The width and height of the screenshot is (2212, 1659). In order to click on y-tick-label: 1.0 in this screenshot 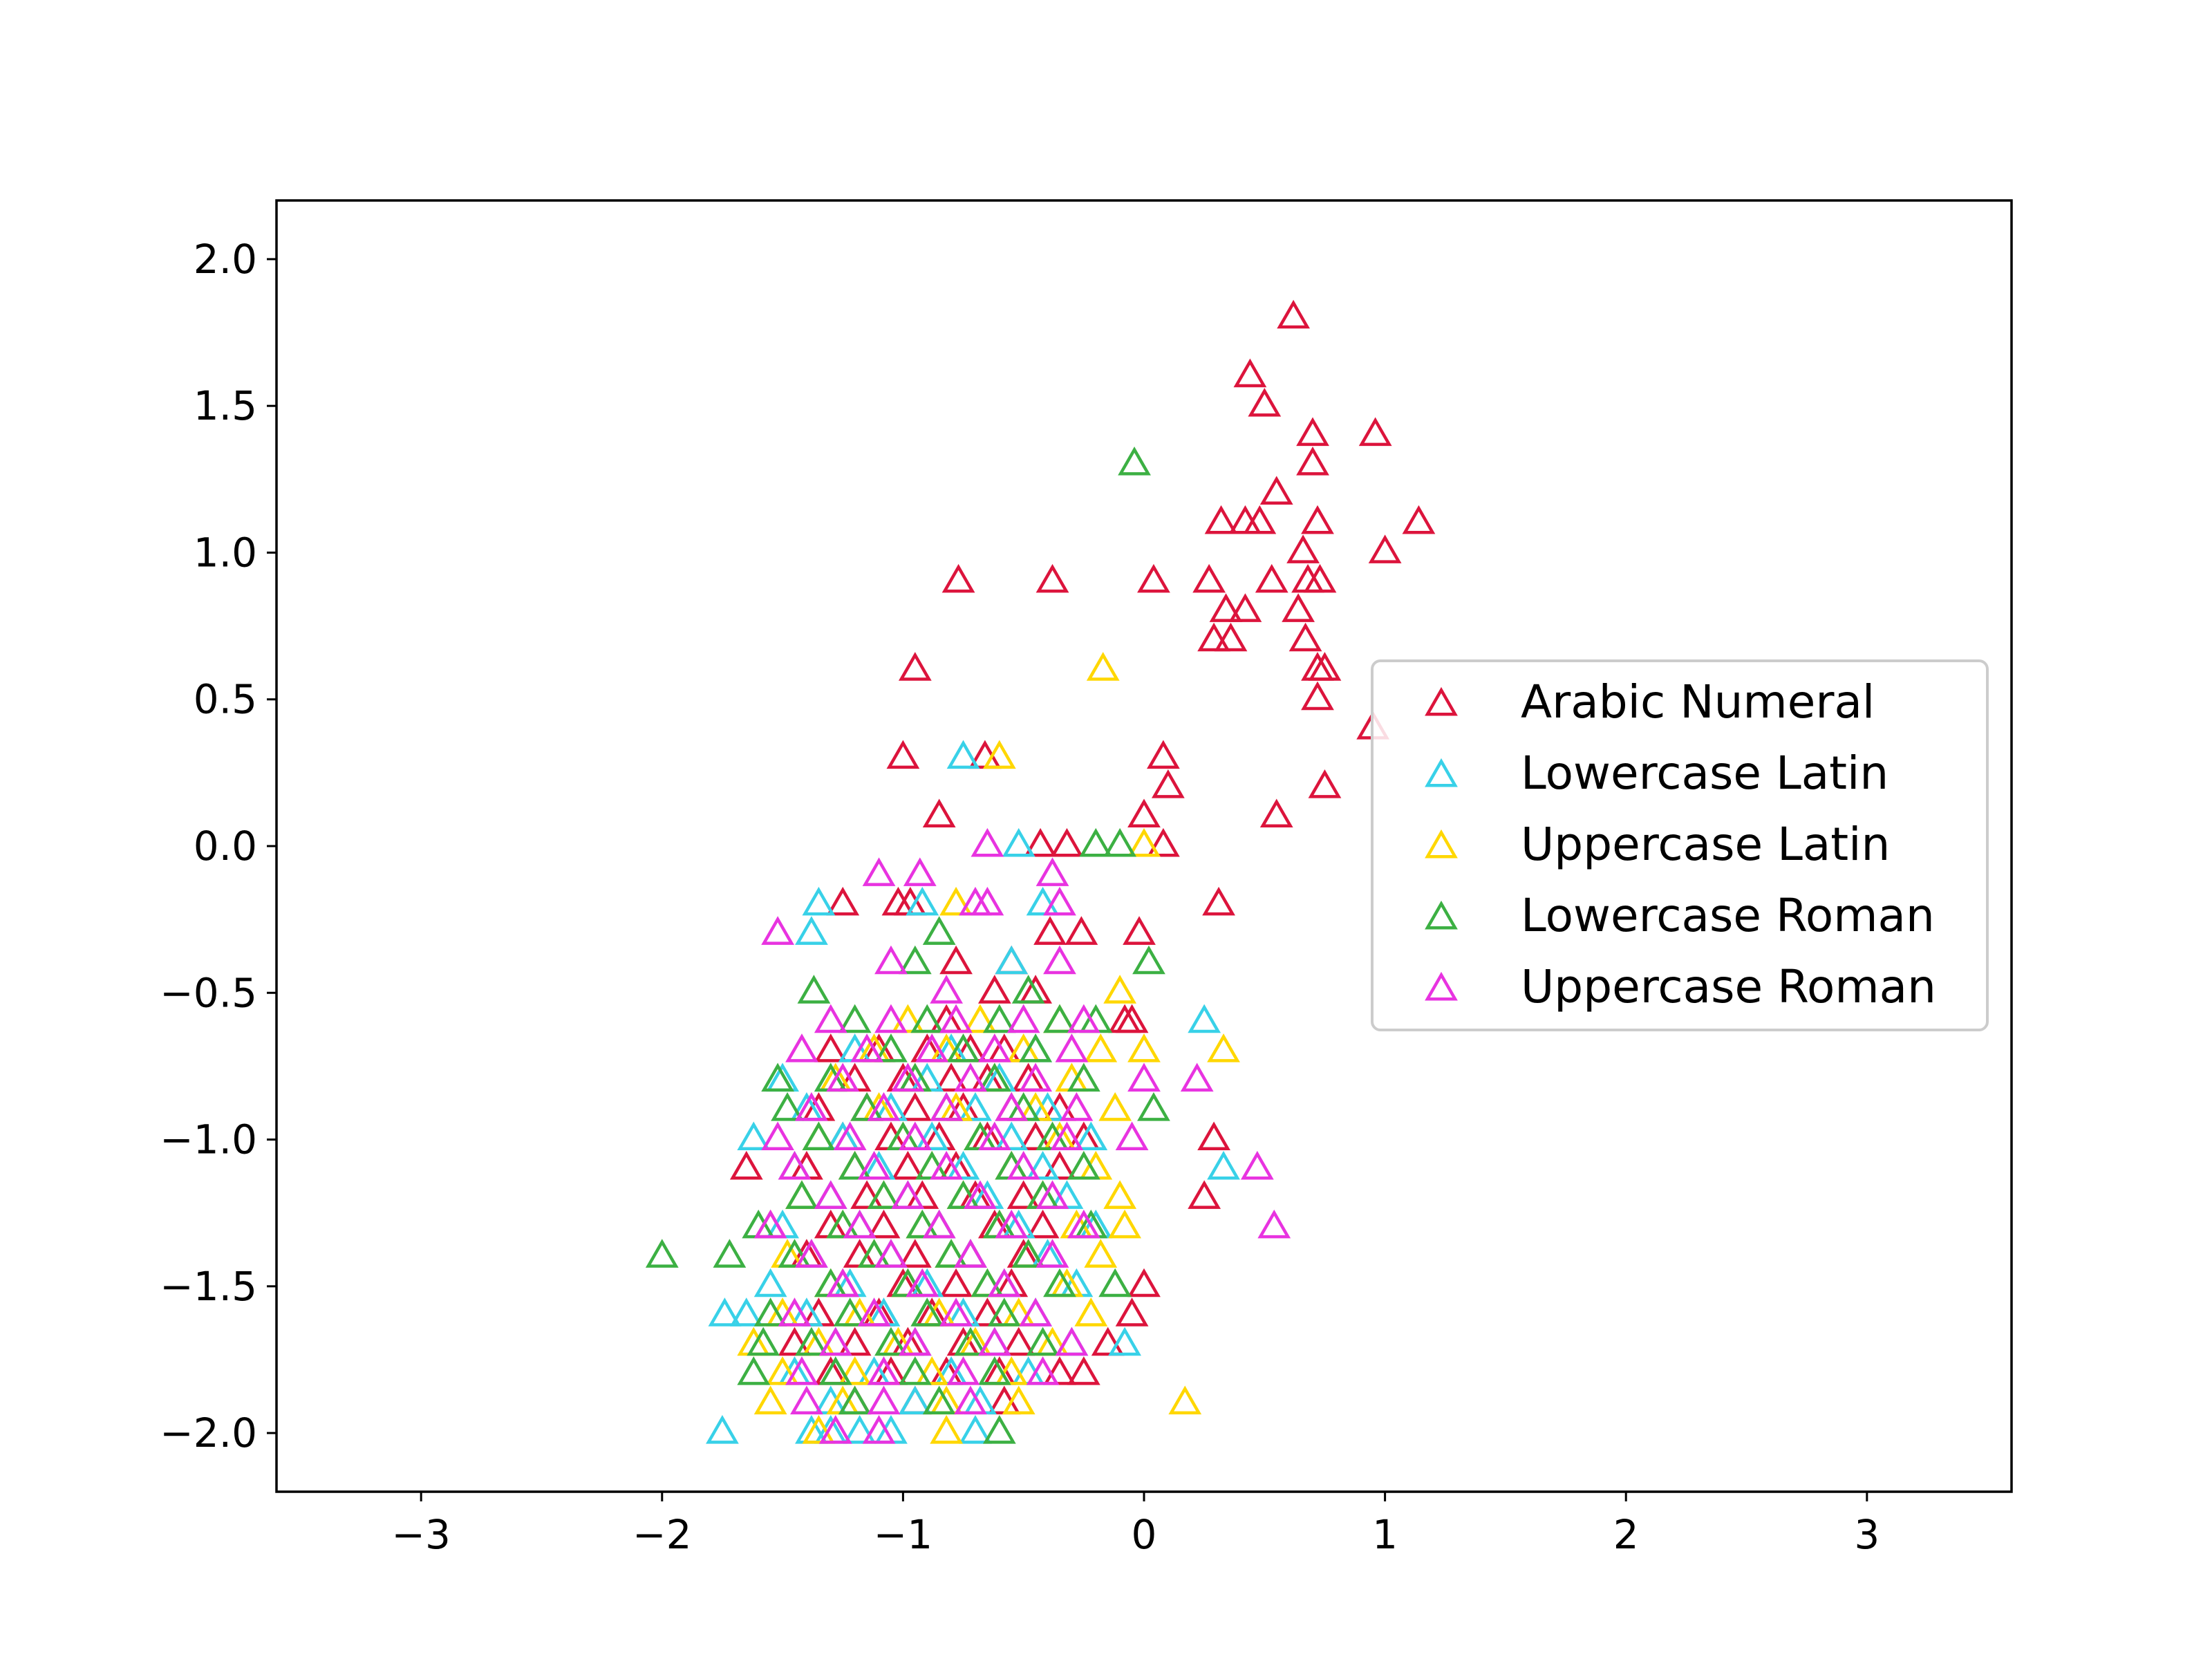, I will do `click(225, 552)`.